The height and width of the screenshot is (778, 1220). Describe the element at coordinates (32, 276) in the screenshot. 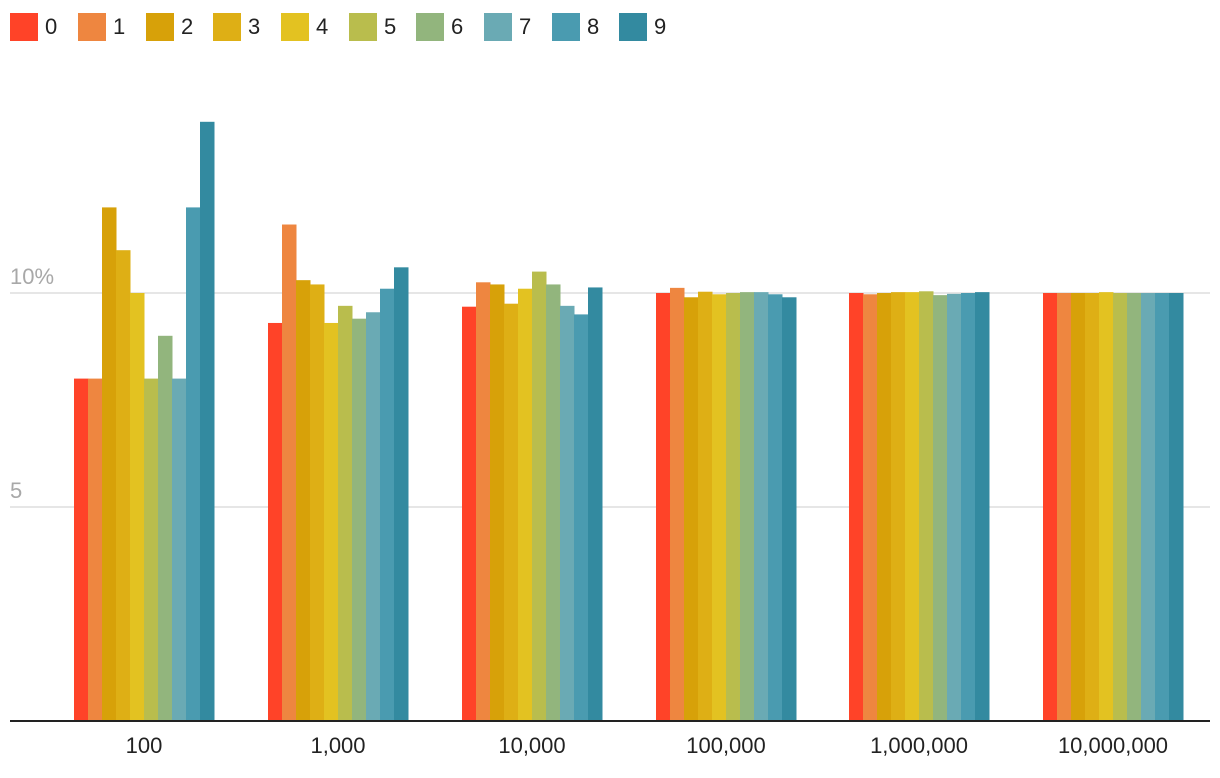

I see `y-tick-label: 10%` at that location.